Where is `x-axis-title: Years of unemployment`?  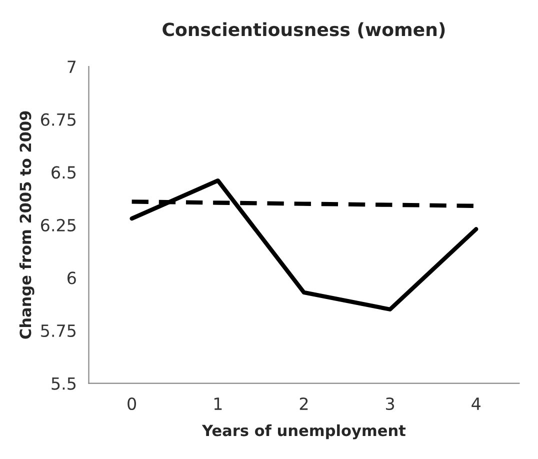 x-axis-title: Years of unemployment is located at coordinates (304, 432).